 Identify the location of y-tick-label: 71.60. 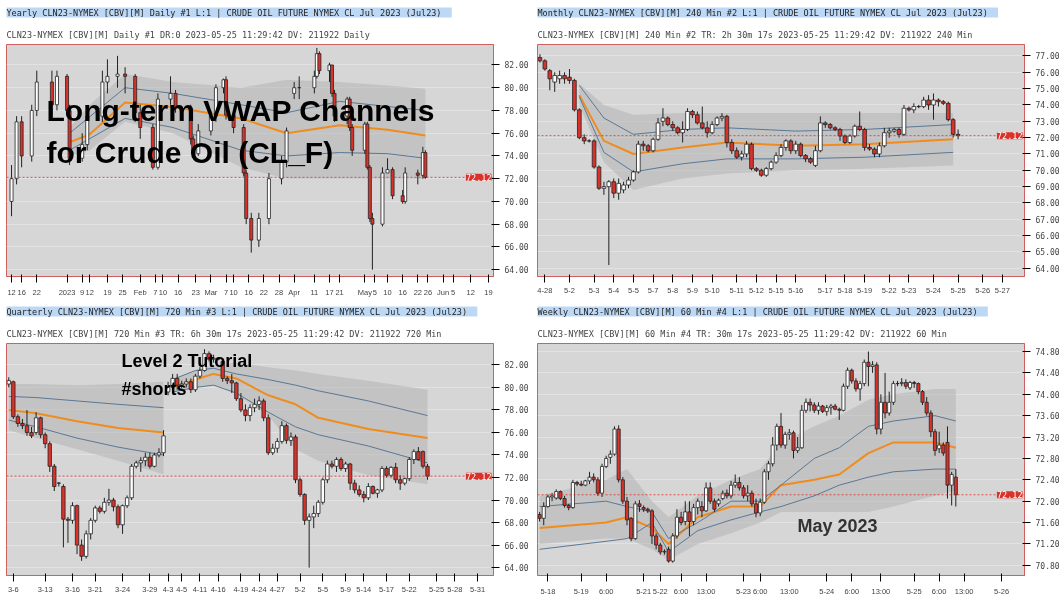
(1047, 524).